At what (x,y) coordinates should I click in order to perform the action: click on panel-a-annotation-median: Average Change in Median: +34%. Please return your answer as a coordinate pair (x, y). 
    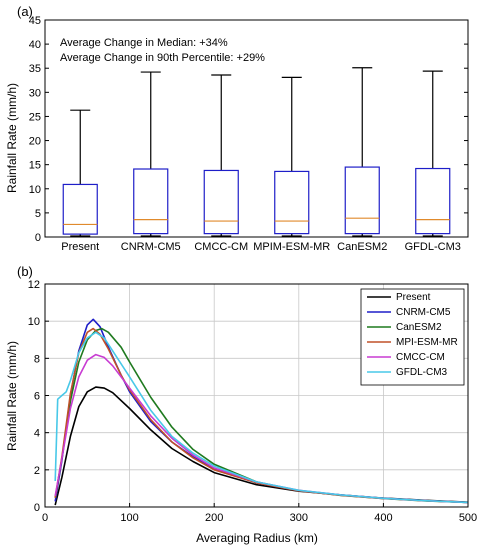
    Looking at the image, I should click on (144, 43).